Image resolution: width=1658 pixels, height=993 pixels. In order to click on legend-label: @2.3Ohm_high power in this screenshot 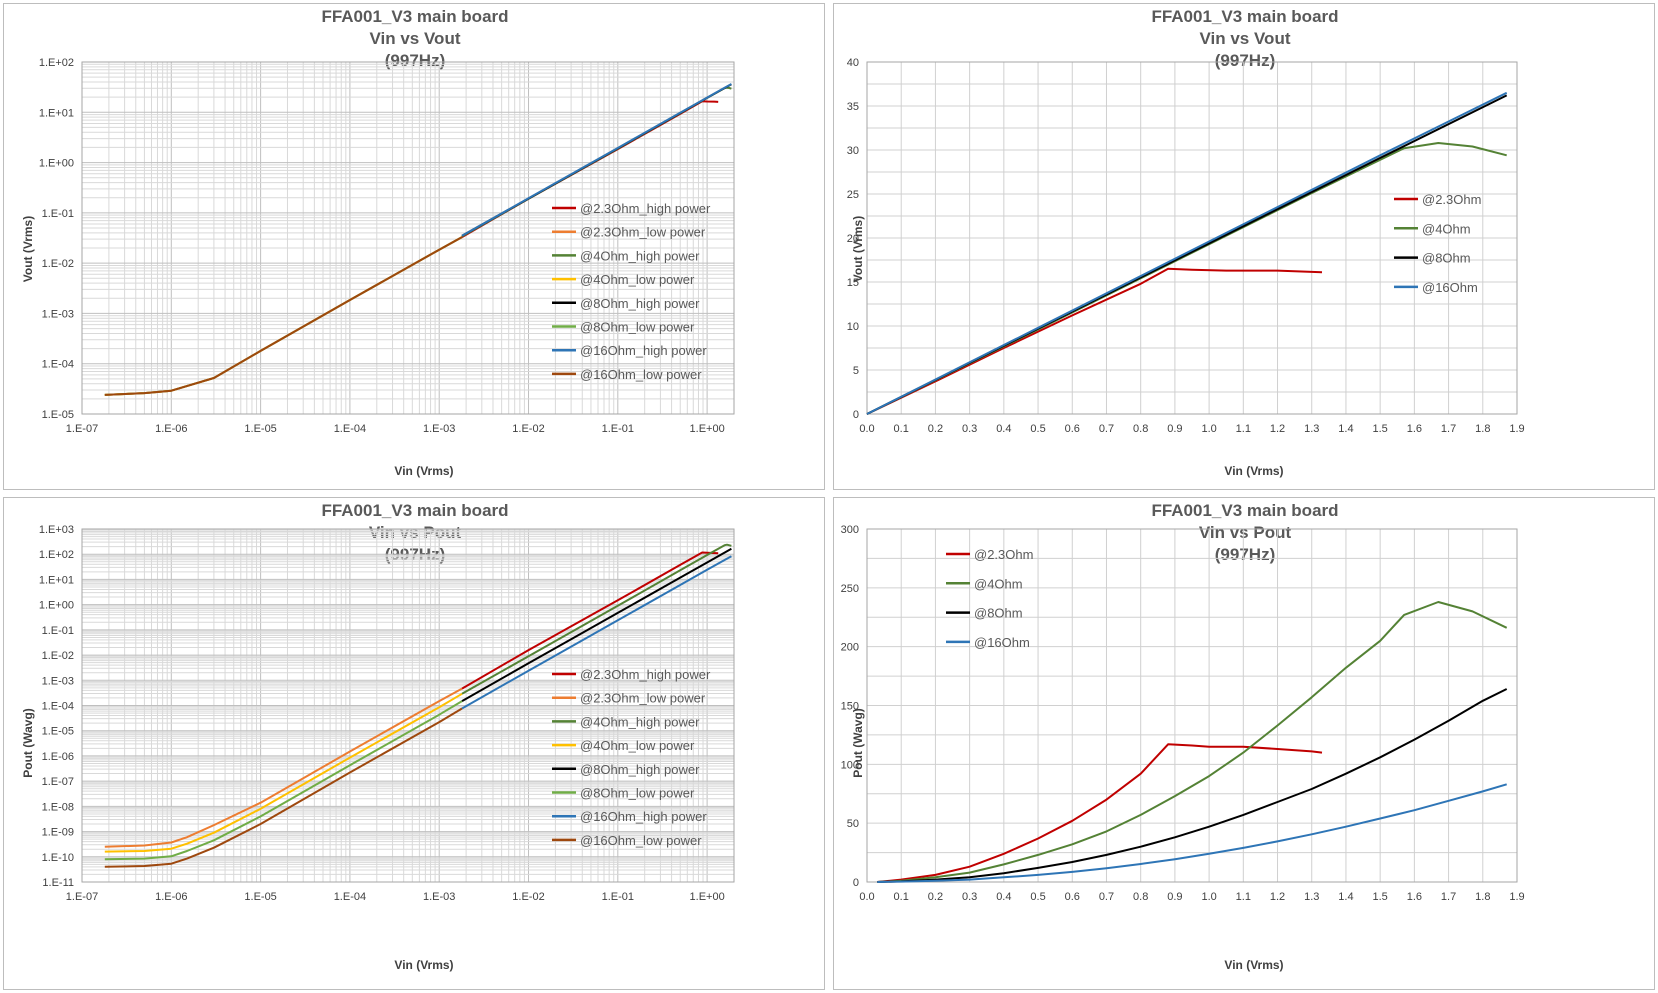, I will do `click(645, 208)`.